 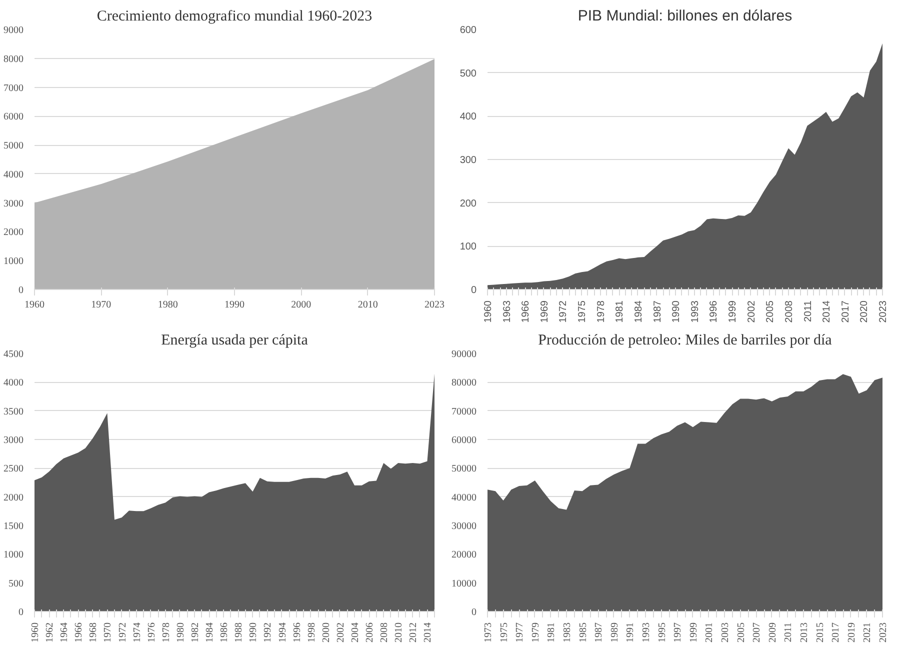 I want to click on x-tick-label: 2009, so click(x=772, y=632).